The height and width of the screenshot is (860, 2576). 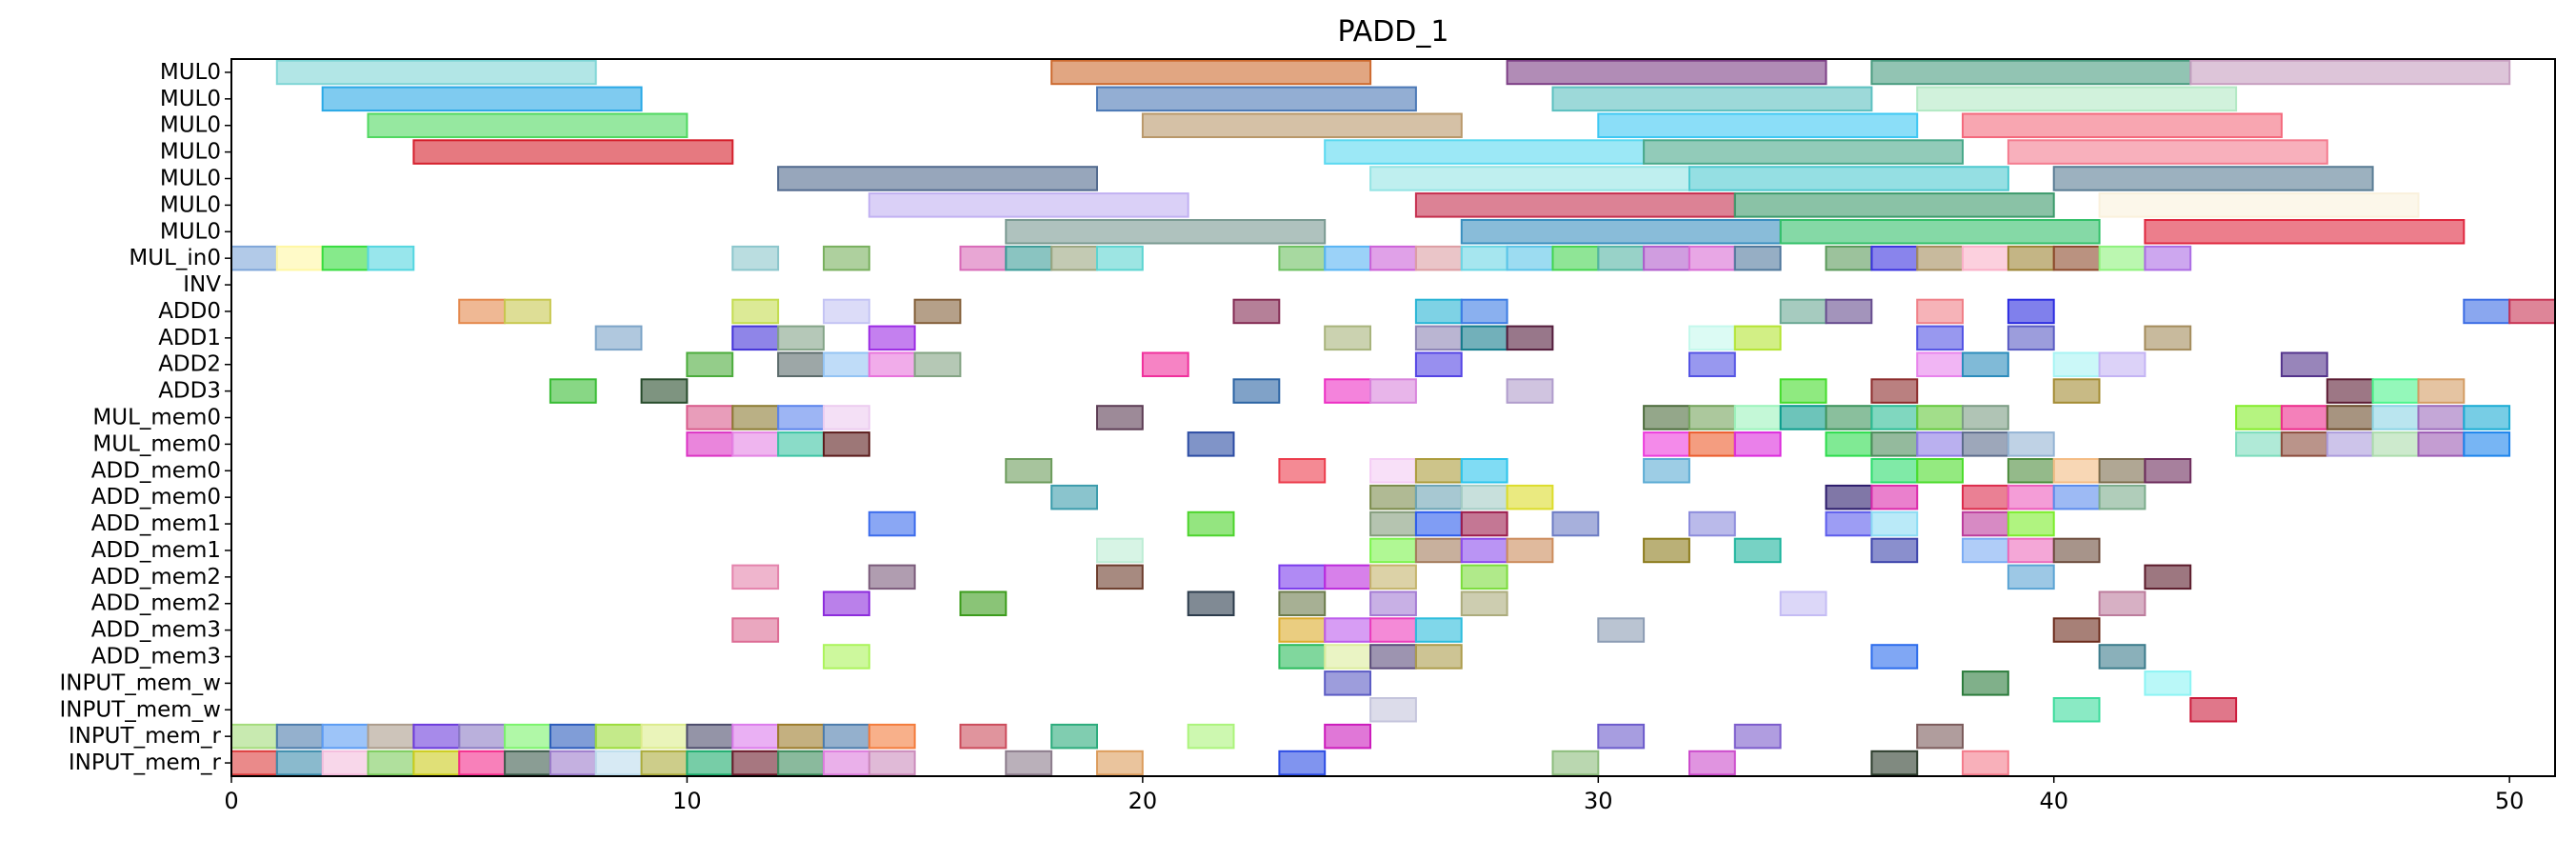 What do you see at coordinates (2510, 801) in the screenshot?
I see `x-tick-label: 50` at bounding box center [2510, 801].